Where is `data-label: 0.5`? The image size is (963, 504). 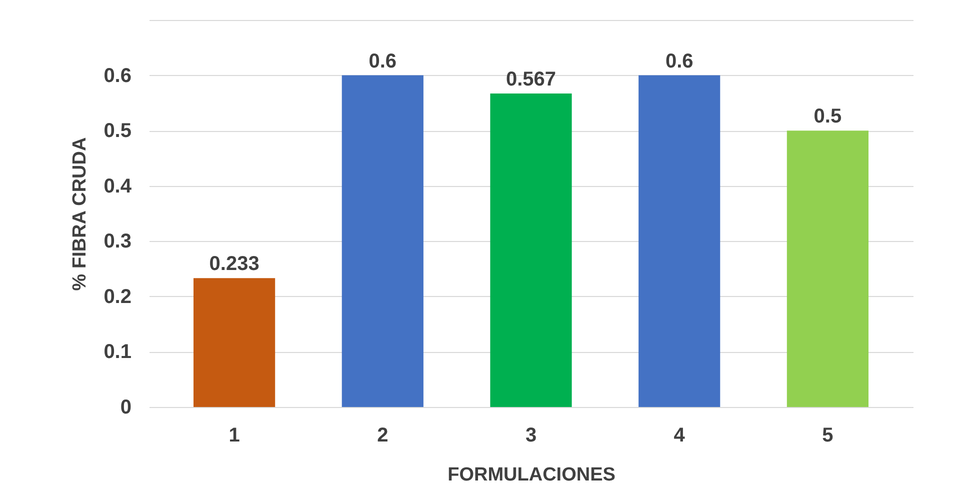
data-label: 0.5 is located at coordinates (828, 117).